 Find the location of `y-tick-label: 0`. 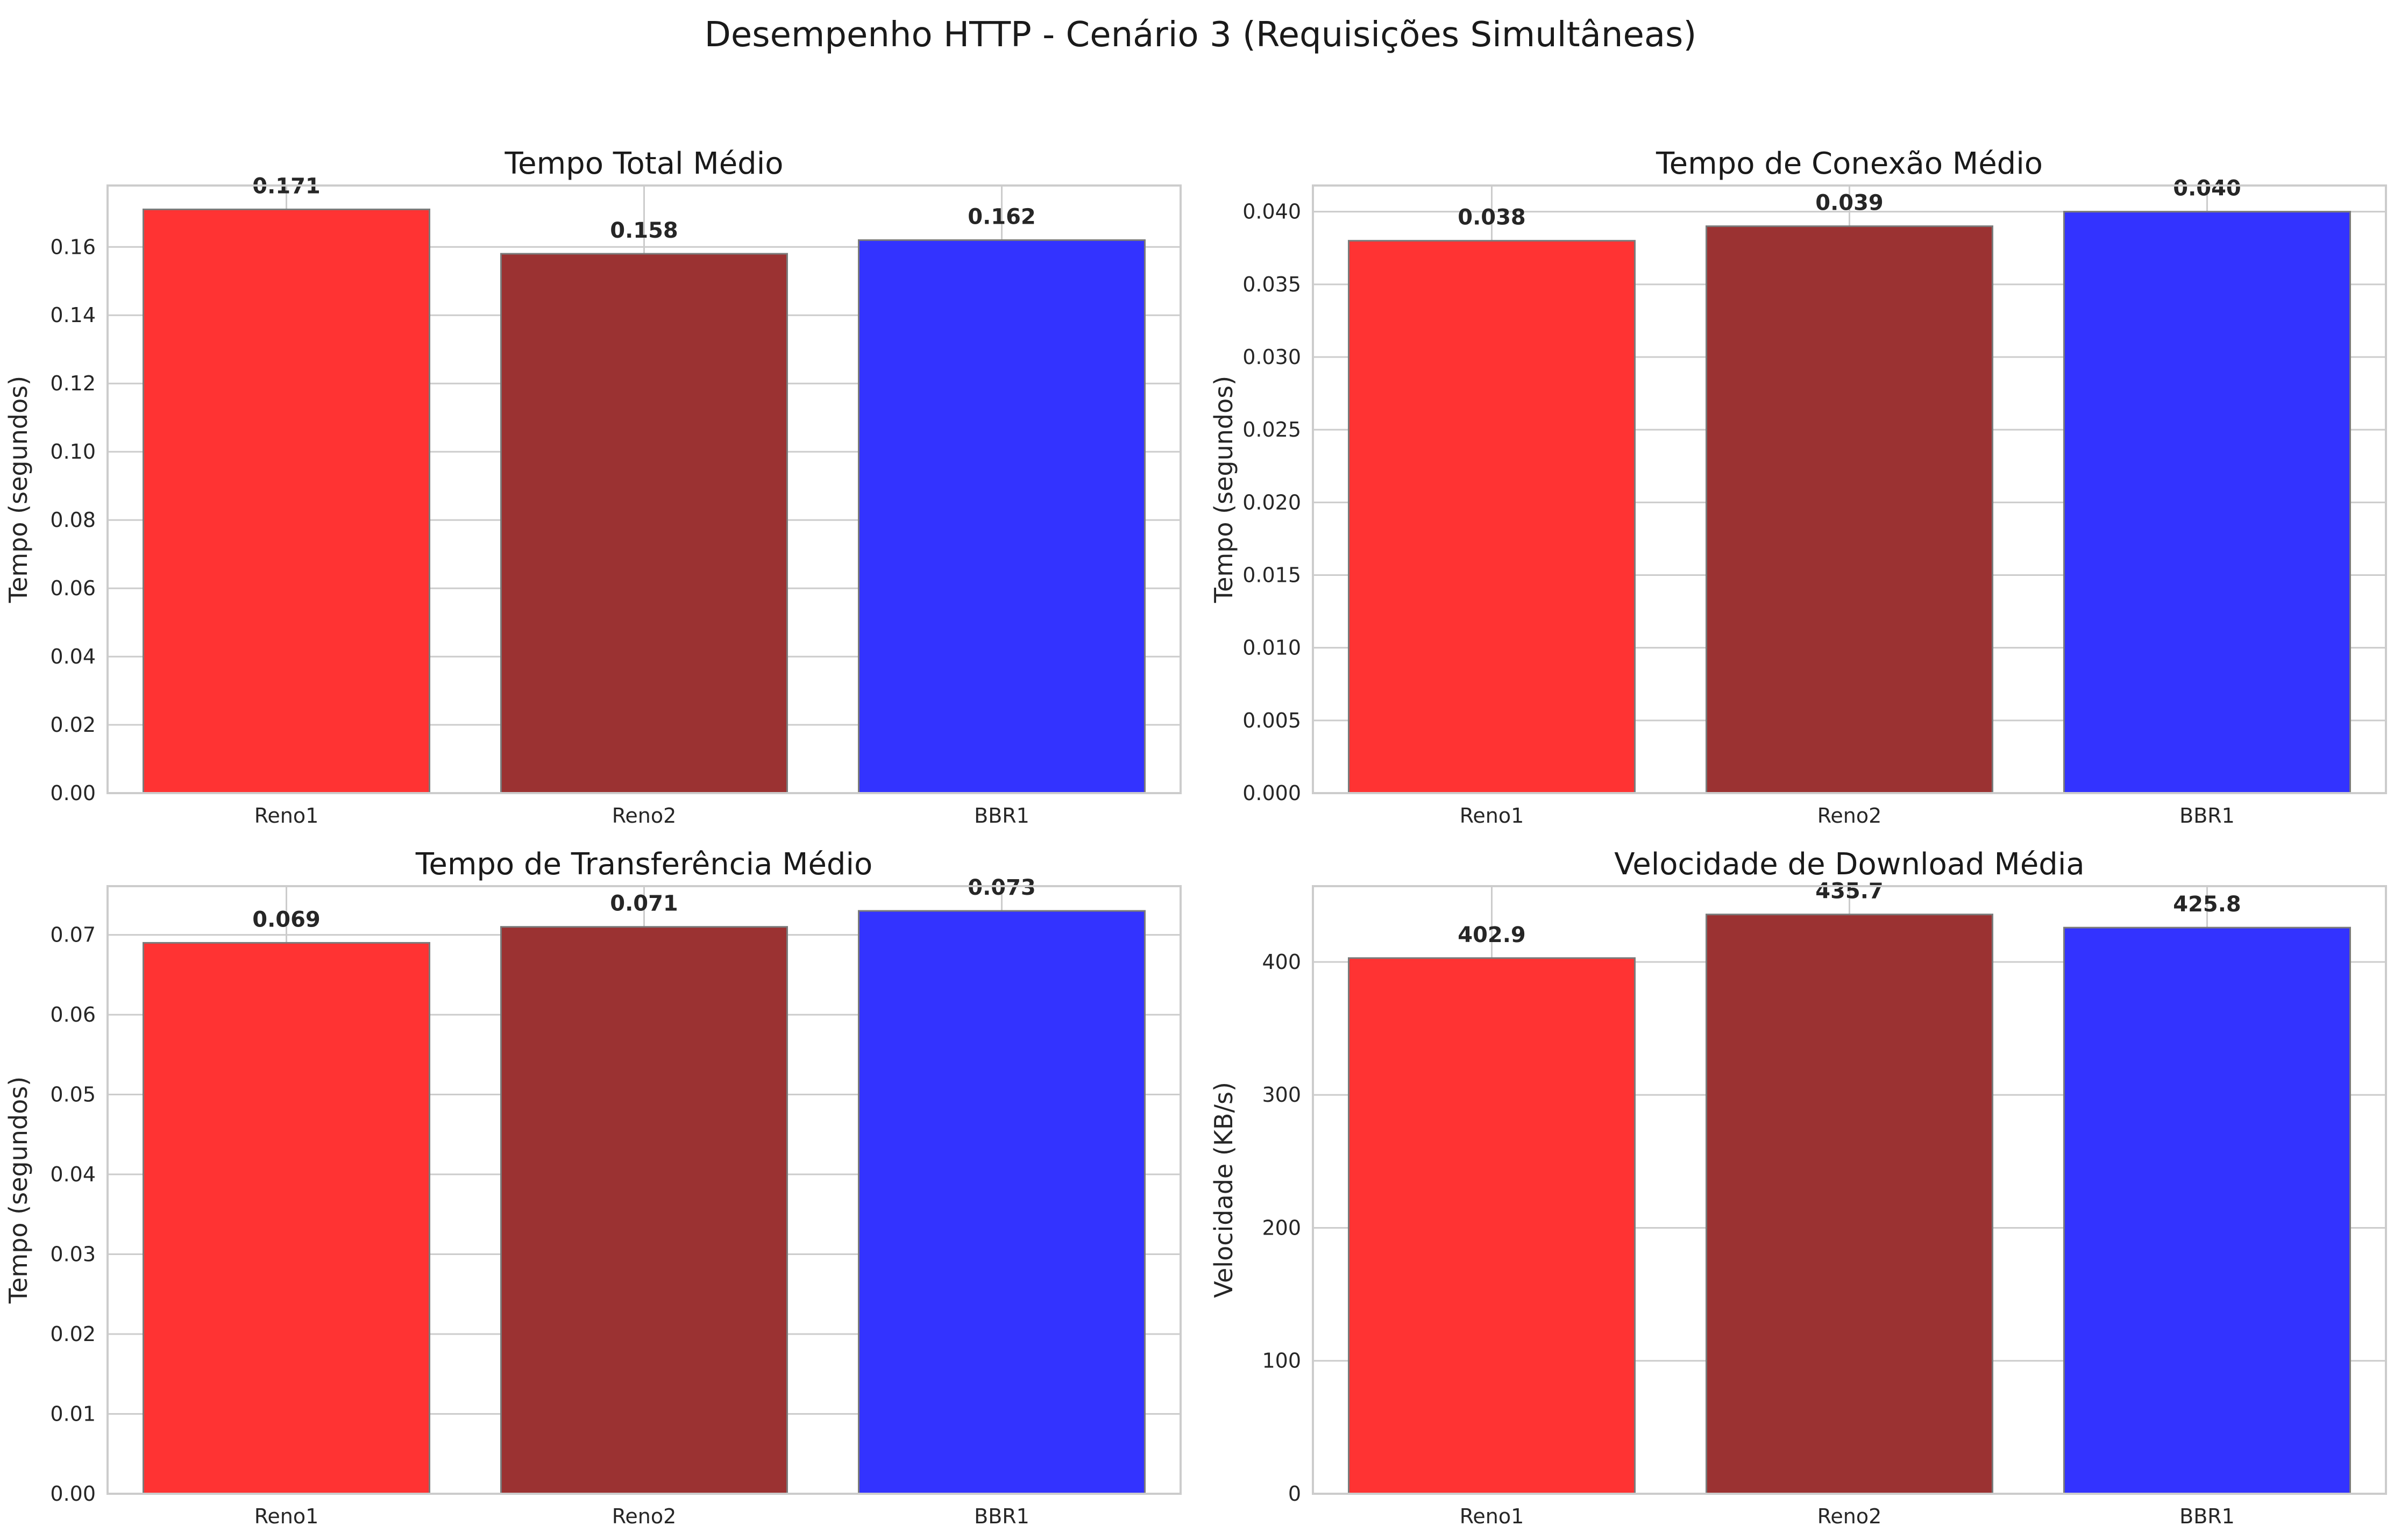

y-tick-label: 0 is located at coordinates (1294, 1494).